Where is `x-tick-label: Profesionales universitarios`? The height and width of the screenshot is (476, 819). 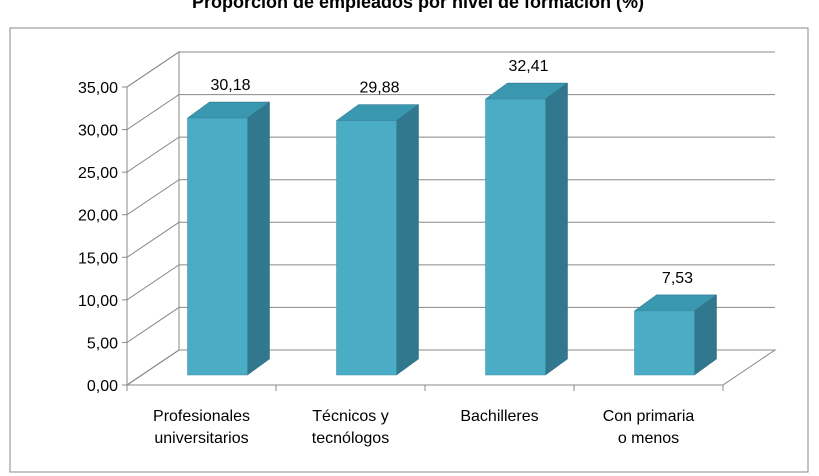
x-tick-label: Profesionales universitarios is located at coordinates (201, 427).